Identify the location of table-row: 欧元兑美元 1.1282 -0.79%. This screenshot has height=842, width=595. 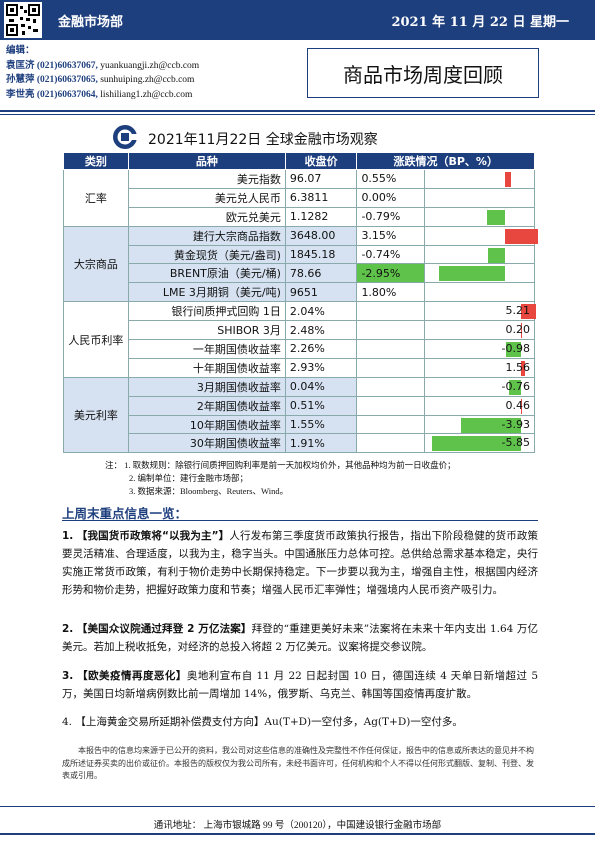
(300, 216).